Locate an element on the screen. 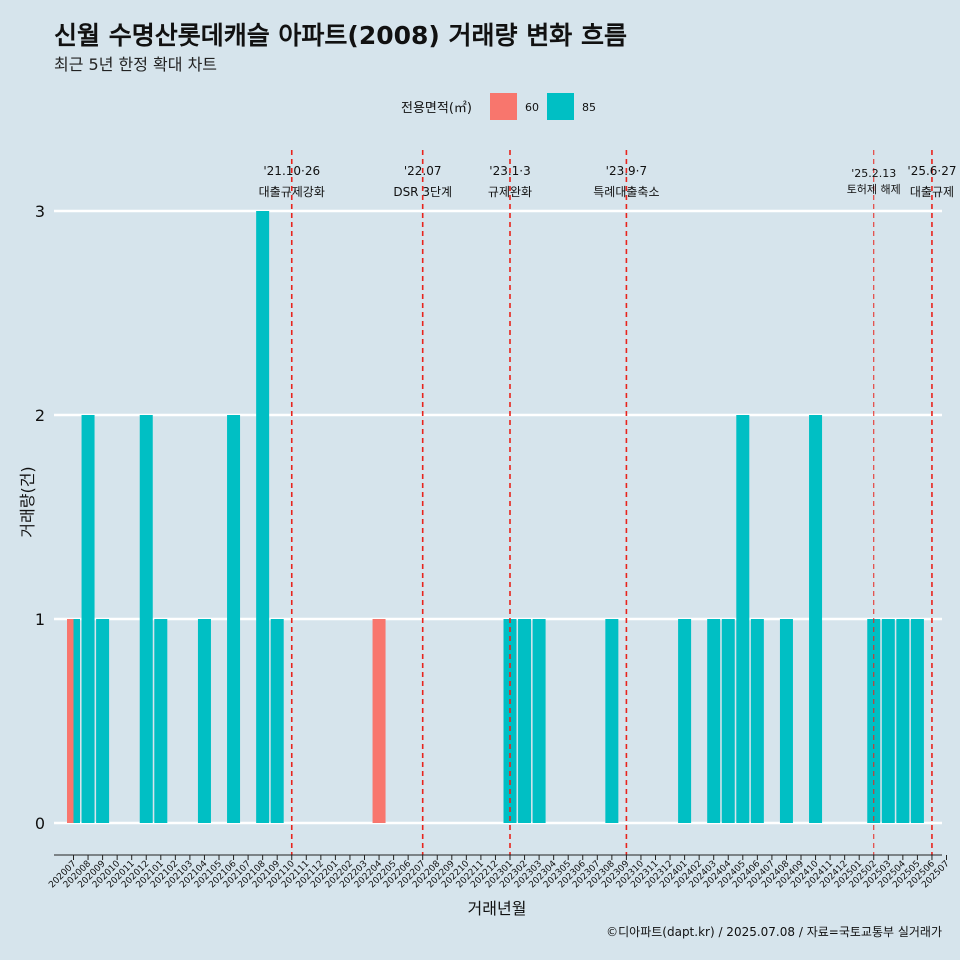  y-tick-label: 0 is located at coordinates (40, 823).